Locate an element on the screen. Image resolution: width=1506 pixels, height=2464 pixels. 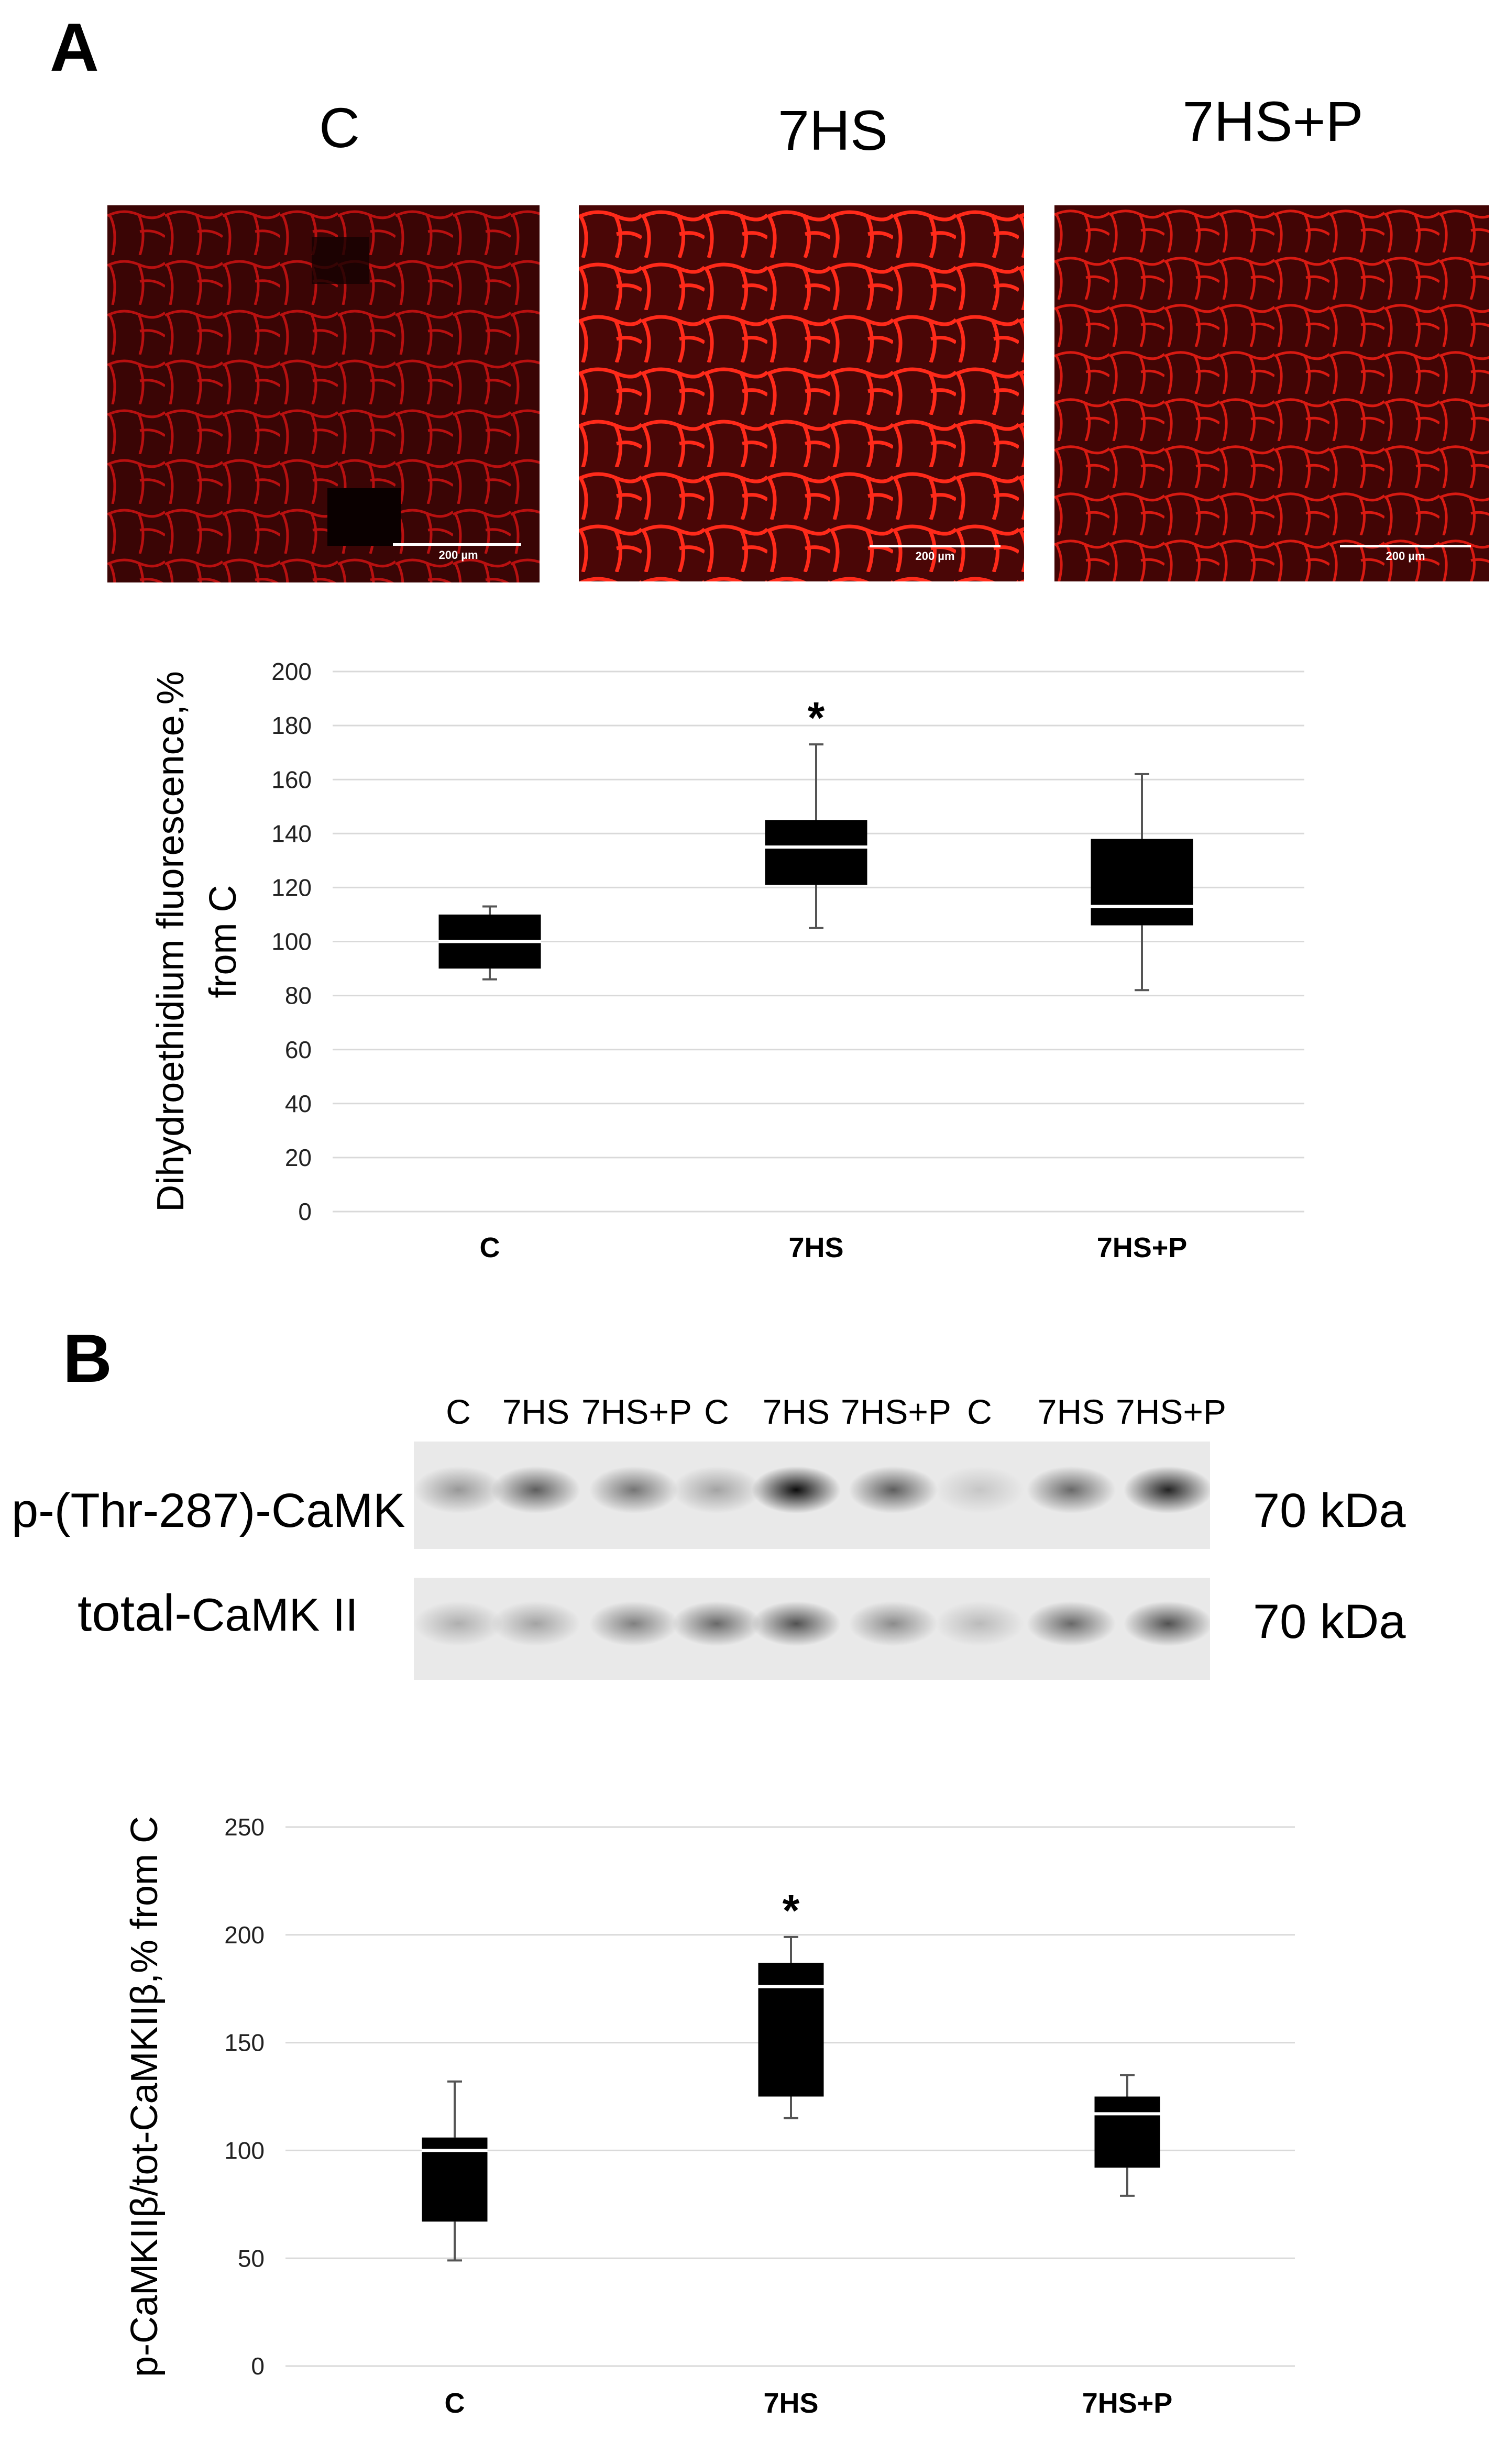
micrograph-7hsp: 200 µm is located at coordinates (1271, 393).